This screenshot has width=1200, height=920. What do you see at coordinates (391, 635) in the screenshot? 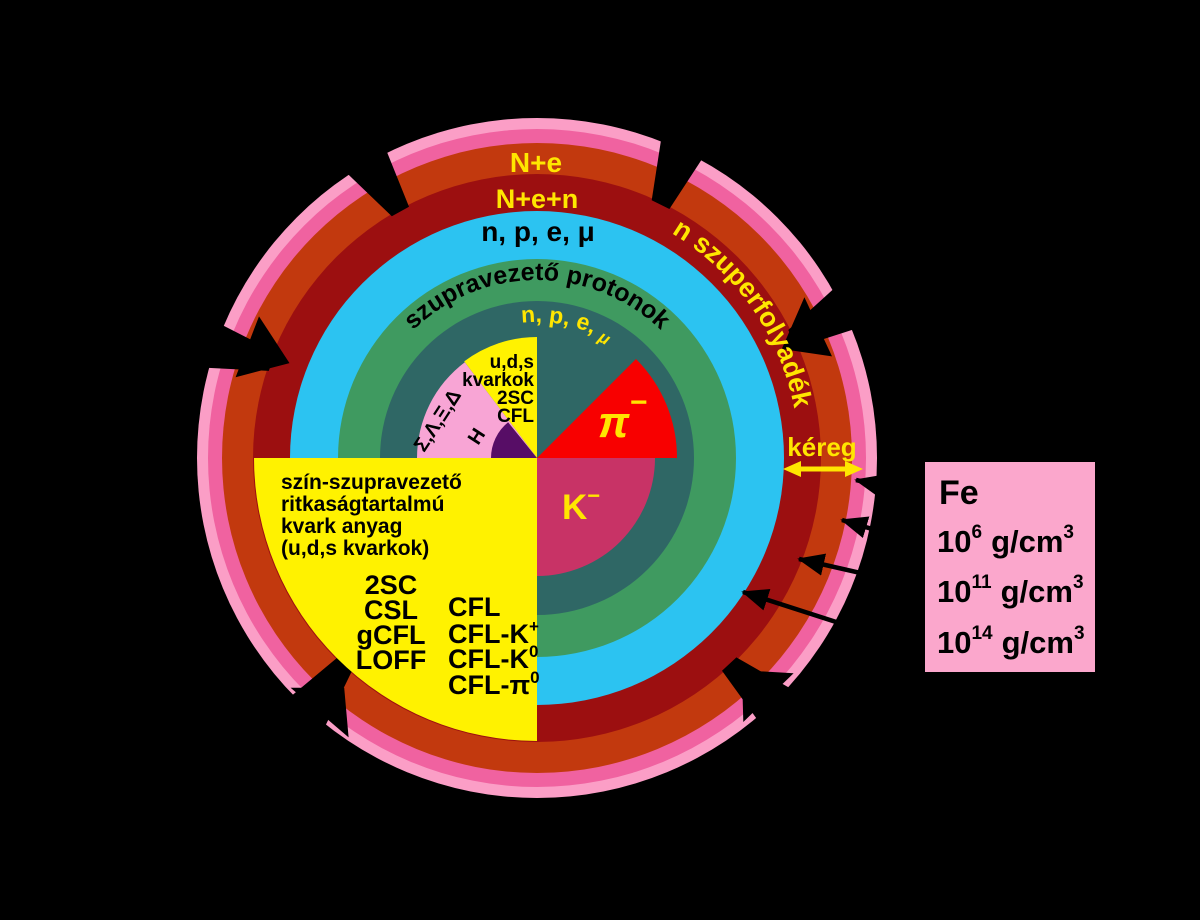
I see `phase-left-3: gCFL` at bounding box center [391, 635].